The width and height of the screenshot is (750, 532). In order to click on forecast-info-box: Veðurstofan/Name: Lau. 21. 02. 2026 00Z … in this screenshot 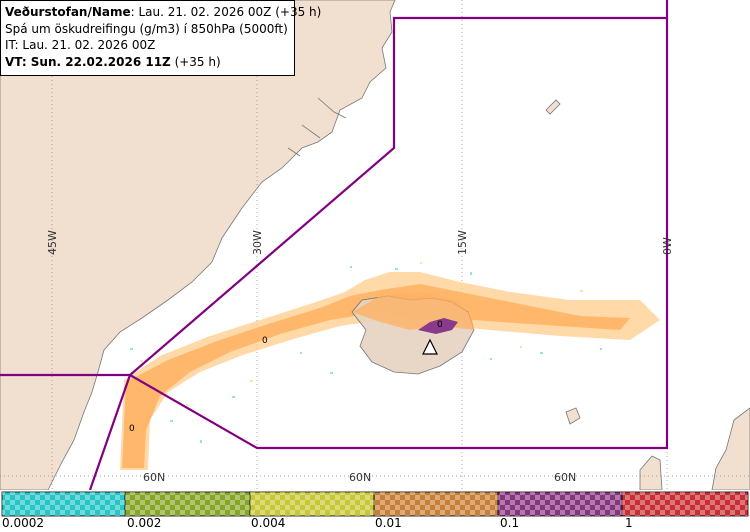, I will do `click(160, 38)`.